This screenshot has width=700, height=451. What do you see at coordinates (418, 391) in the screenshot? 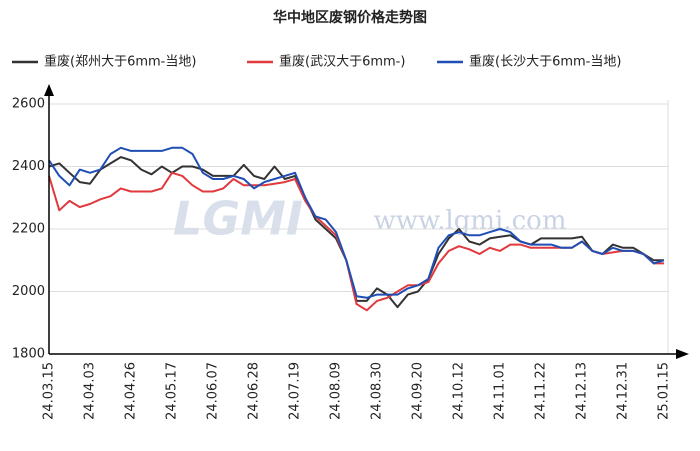
I see `x-tick-label: 24.09.20` at bounding box center [418, 391].